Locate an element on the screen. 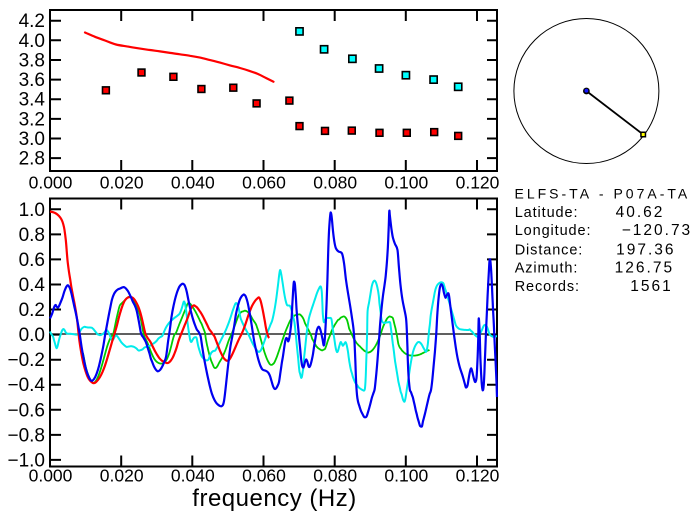 The image size is (699, 519). svg-text: Records: is located at coordinates (547, 287).